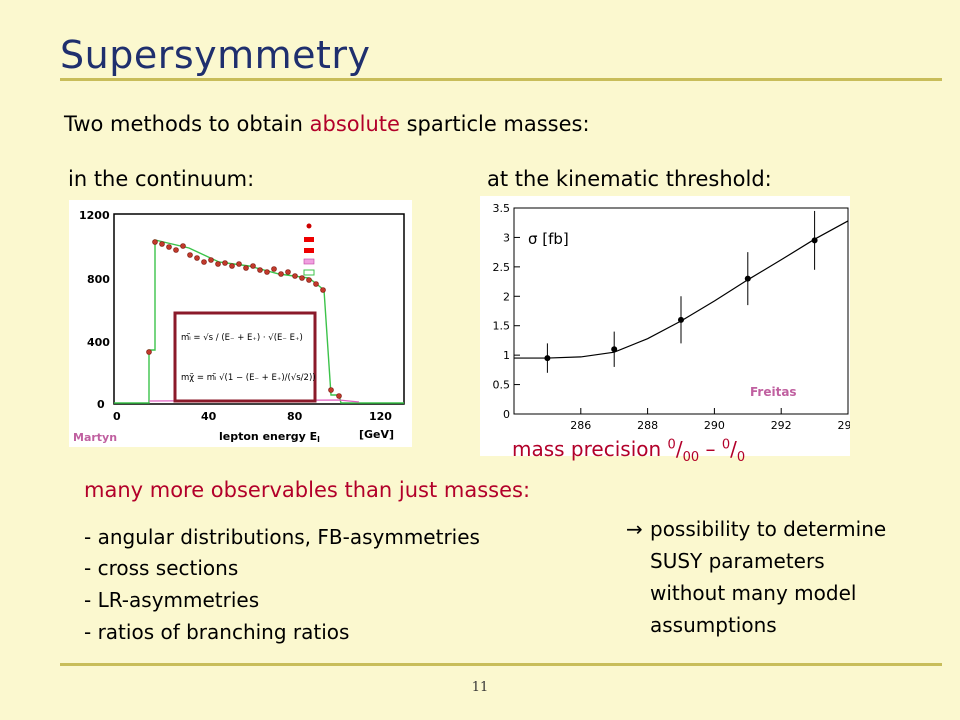 The width and height of the screenshot is (960, 720). What do you see at coordinates (309, 249) in the screenshot?
I see `left-legend` at bounding box center [309, 249].